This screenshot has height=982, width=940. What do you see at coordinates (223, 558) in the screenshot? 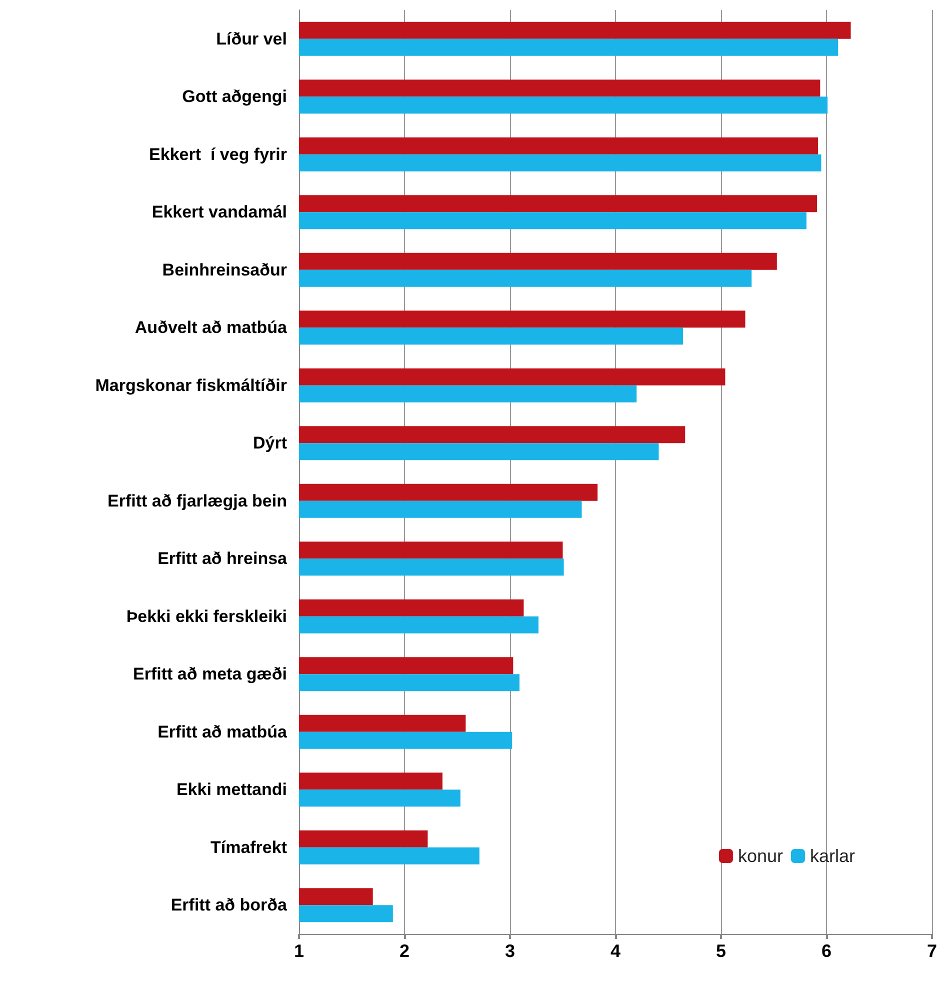
I see `y-tick-label: Erfitt að hreinsa` at bounding box center [223, 558].